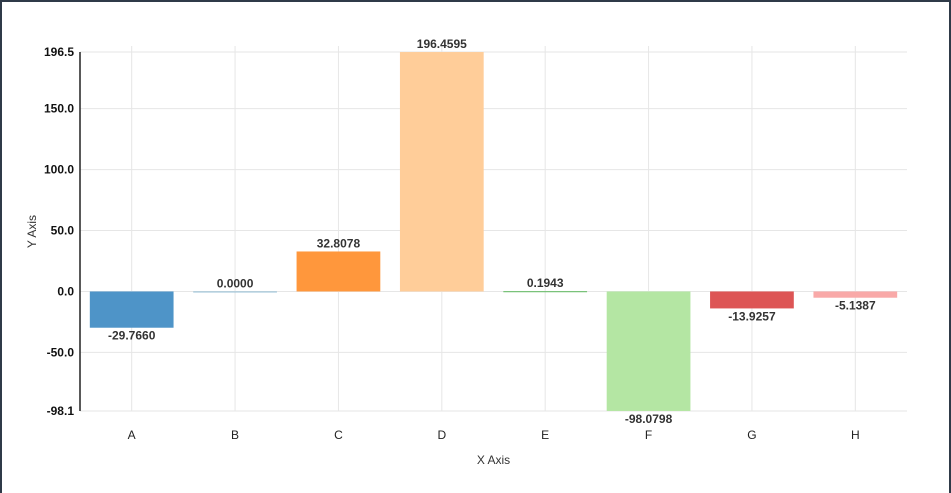  I want to click on value-label: -13.9257, so click(752, 316).